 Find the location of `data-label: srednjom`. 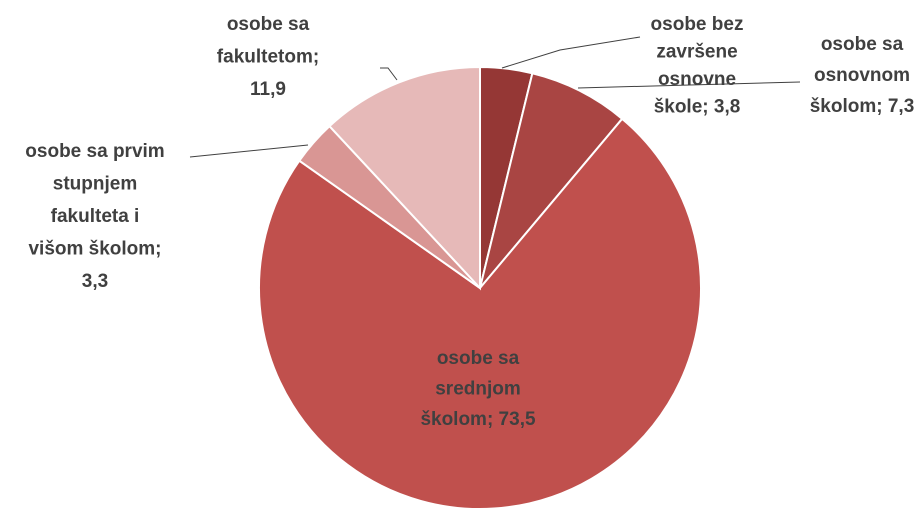

data-label: srednjom is located at coordinates (478, 389).